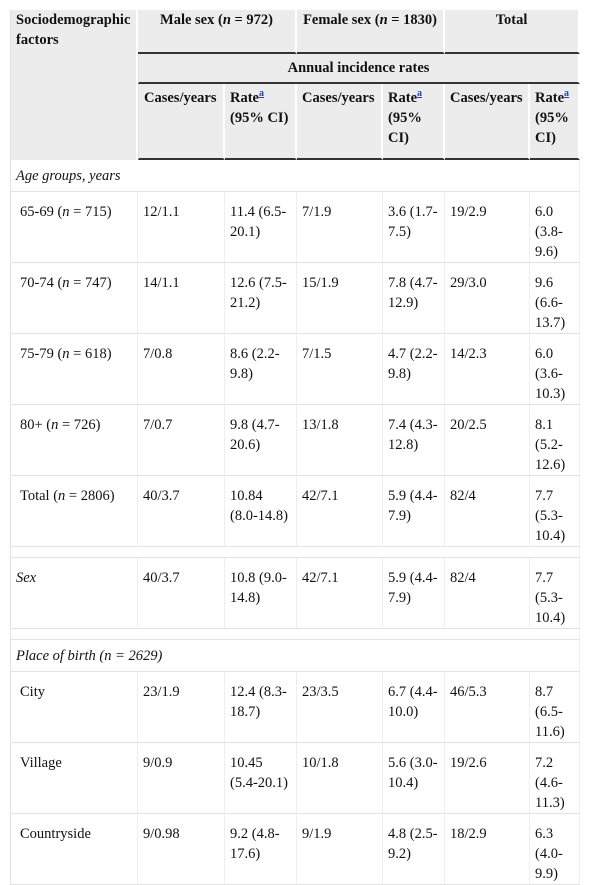 Image resolution: width=590 pixels, height=885 pixels. Describe the element at coordinates (74, 778) in the screenshot. I see `row-label: Village` at that location.